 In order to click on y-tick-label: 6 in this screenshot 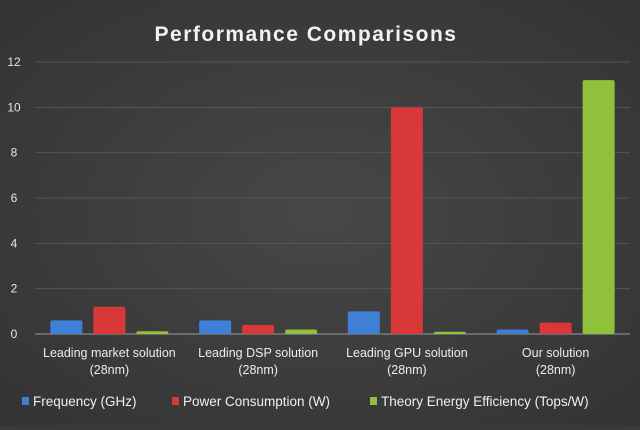, I will do `click(14, 198)`.